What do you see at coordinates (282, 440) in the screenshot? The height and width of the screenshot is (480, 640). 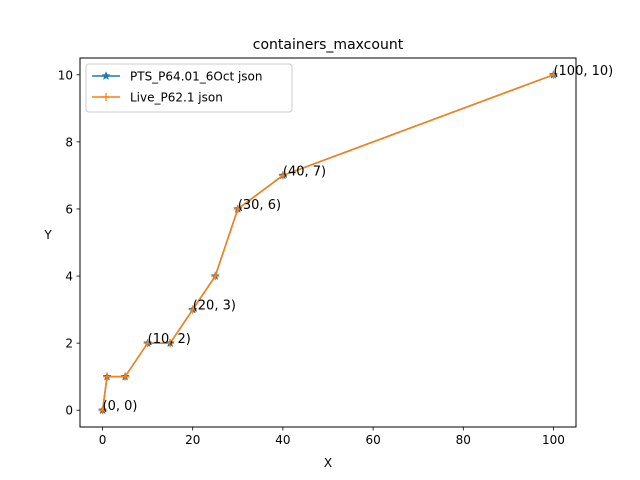 I see `x-tick-label: 40` at bounding box center [282, 440].